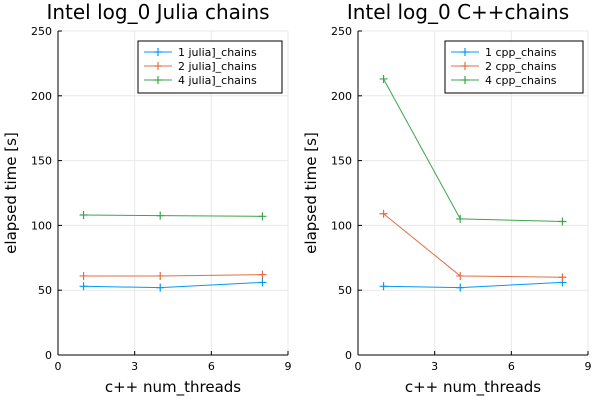  I want to click on legend-label: 2 julia]_chains, so click(217, 66).